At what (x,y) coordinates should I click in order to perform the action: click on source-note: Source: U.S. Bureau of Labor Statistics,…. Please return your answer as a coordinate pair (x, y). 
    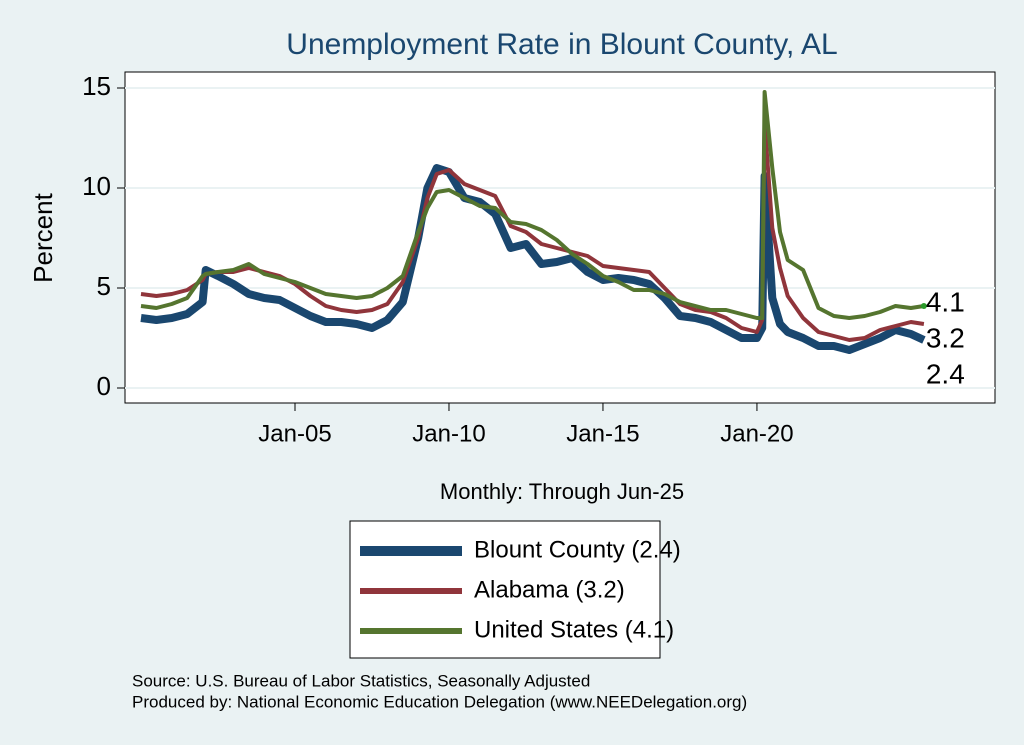
    Looking at the image, I should click on (361, 680).